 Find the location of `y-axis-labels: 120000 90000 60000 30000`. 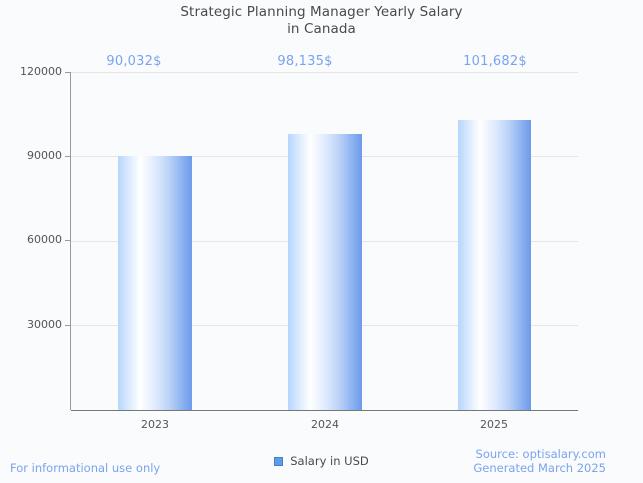

y-axis-labels: 120000 90000 60000 30000 is located at coordinates (31, 241).